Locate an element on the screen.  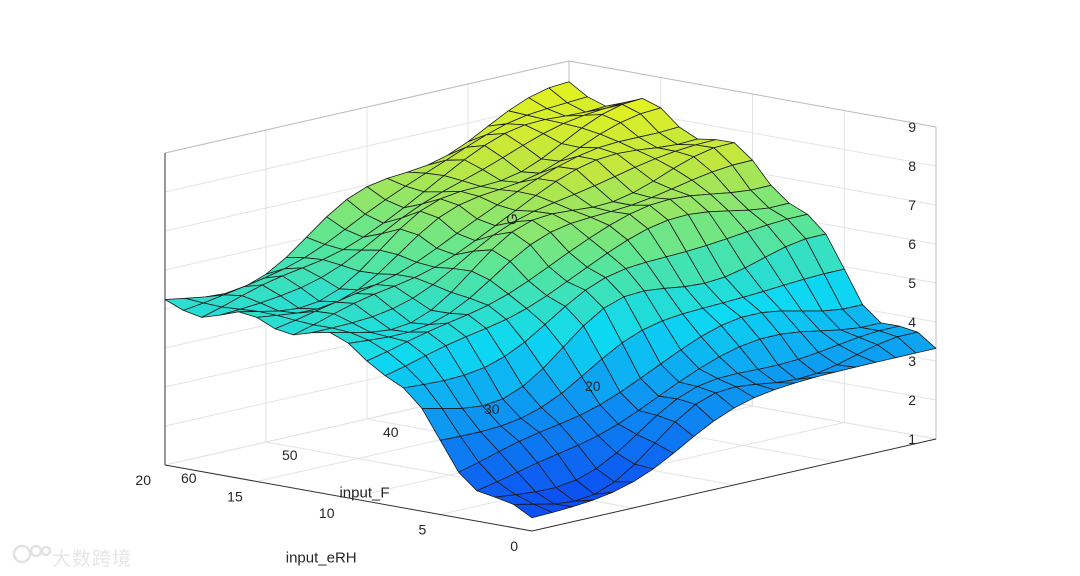
z-tick-label: 2 is located at coordinates (912, 400).